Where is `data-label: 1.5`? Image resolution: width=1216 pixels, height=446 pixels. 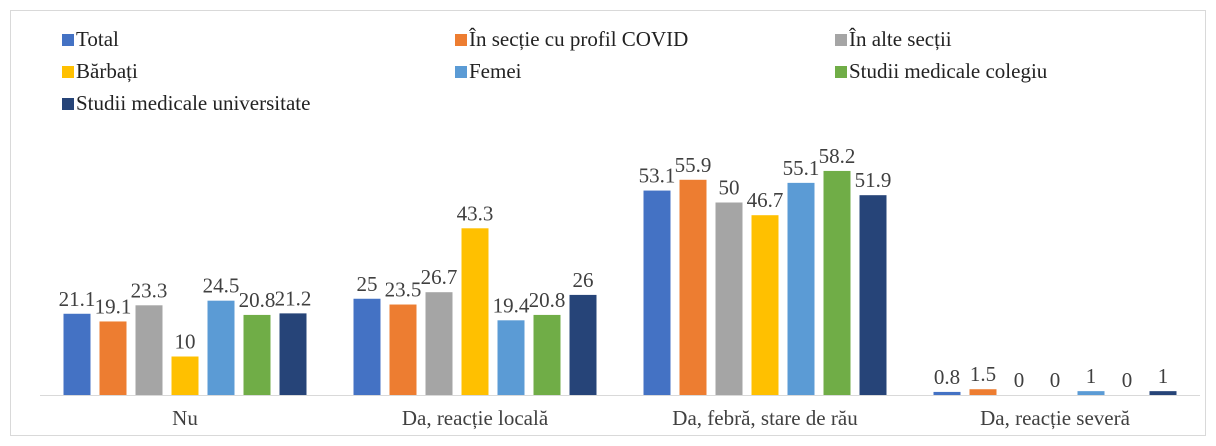 data-label: 1.5 is located at coordinates (983, 374).